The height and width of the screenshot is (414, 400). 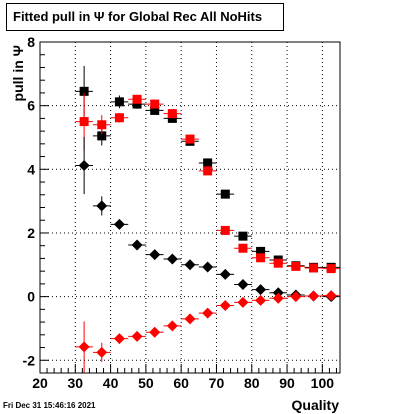 What do you see at coordinates (252, 383) in the screenshot?
I see `x-tick-label: 80` at bounding box center [252, 383].